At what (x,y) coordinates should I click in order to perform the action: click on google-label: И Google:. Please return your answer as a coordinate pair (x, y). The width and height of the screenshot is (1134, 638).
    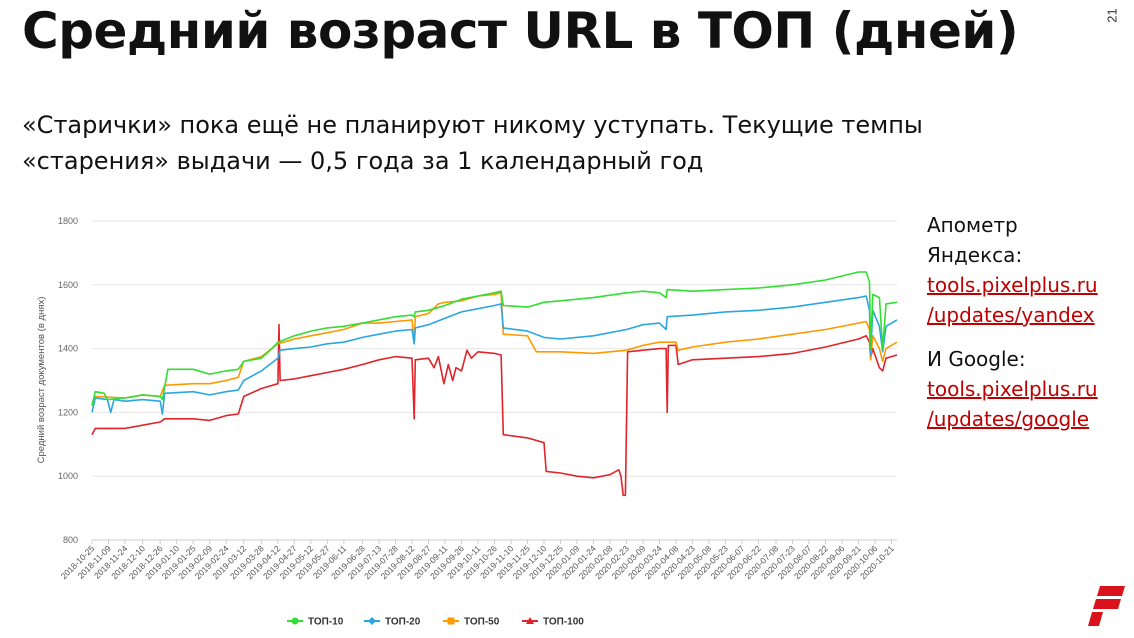
    Looking at the image, I should click on (976, 359).